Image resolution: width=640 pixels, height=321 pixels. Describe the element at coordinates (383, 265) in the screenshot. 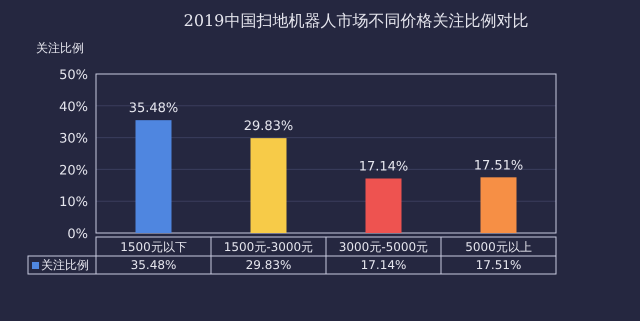

I see `data-label: 17.14%` at that location.